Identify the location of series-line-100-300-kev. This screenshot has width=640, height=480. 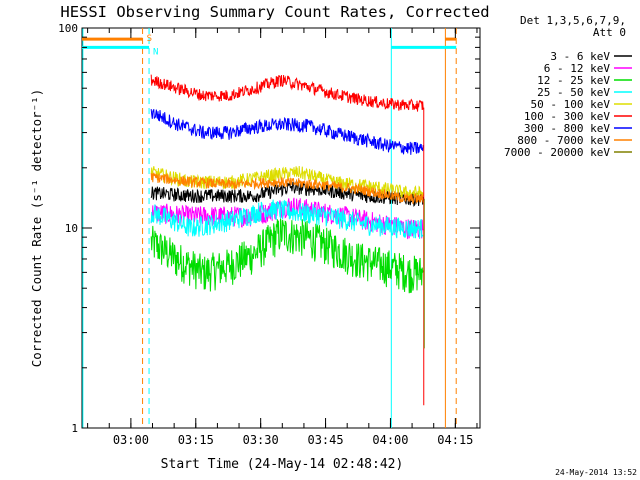
(287, 93).